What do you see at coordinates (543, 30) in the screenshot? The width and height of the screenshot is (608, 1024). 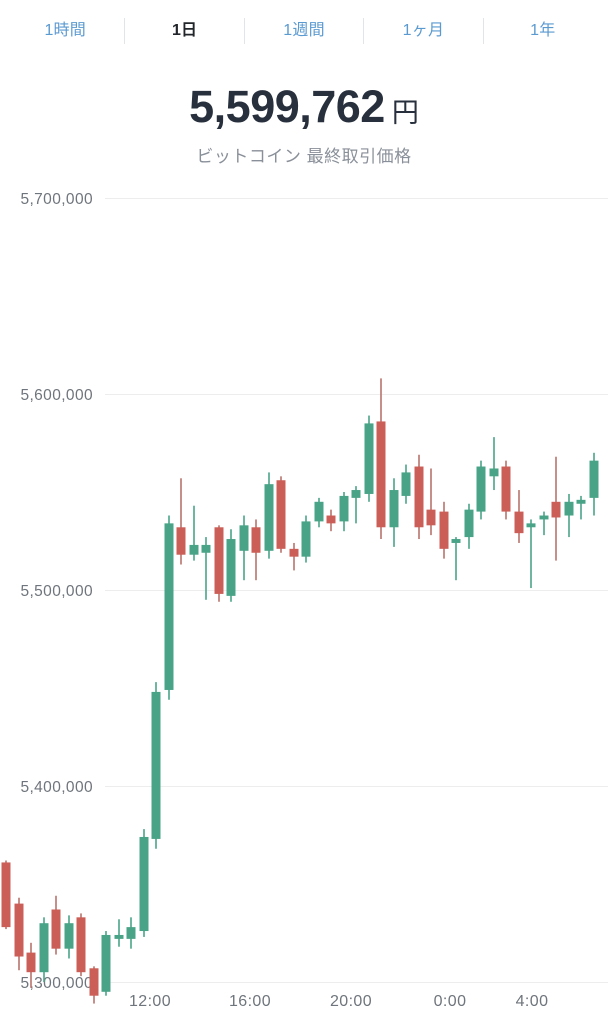 I see `tab-1year: 1年` at bounding box center [543, 30].